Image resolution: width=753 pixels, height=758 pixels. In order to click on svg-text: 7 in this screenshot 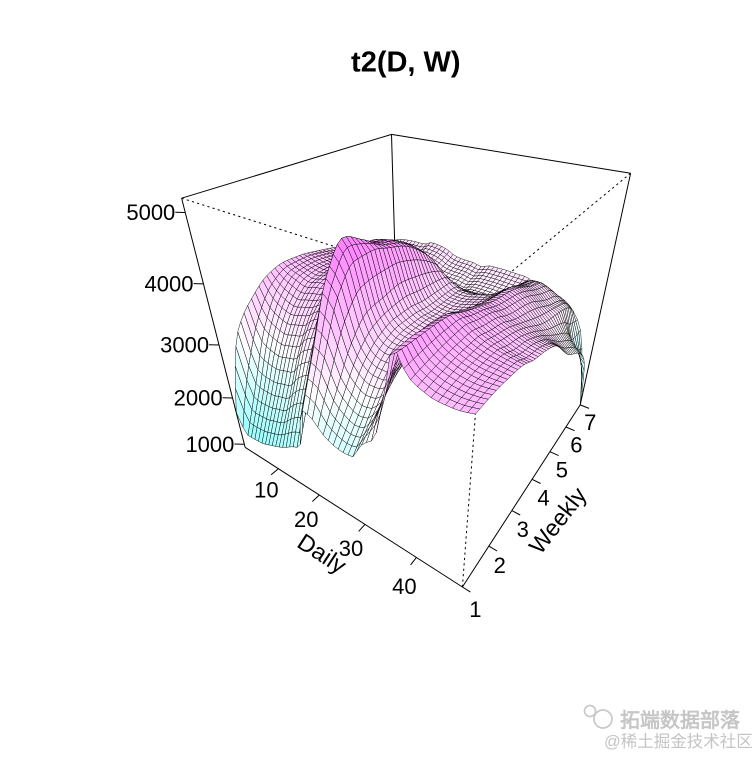, I will do `click(590, 422)`.